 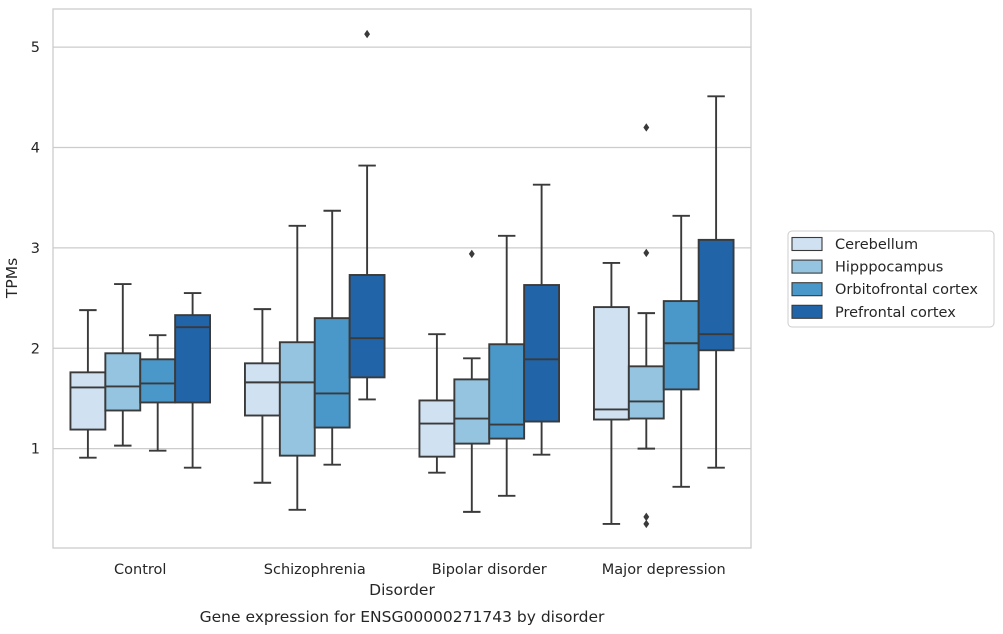 I want to click on x-tick-label: Schizophrenia, so click(x=315, y=570).